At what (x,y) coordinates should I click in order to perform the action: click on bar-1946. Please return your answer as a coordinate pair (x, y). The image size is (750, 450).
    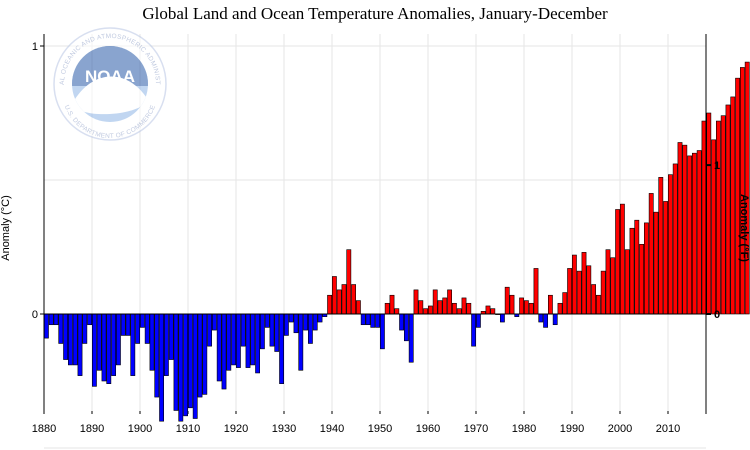
    Looking at the image, I should click on (363, 319).